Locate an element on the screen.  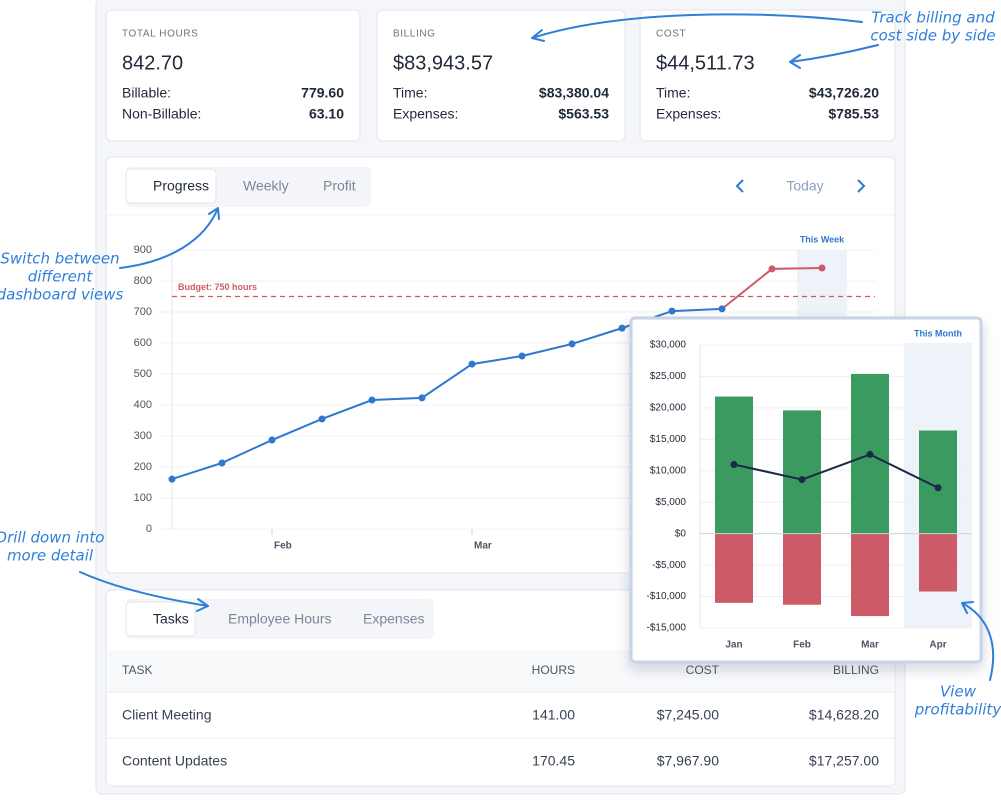
y-tick-label: $15,000 is located at coordinates (668, 439).